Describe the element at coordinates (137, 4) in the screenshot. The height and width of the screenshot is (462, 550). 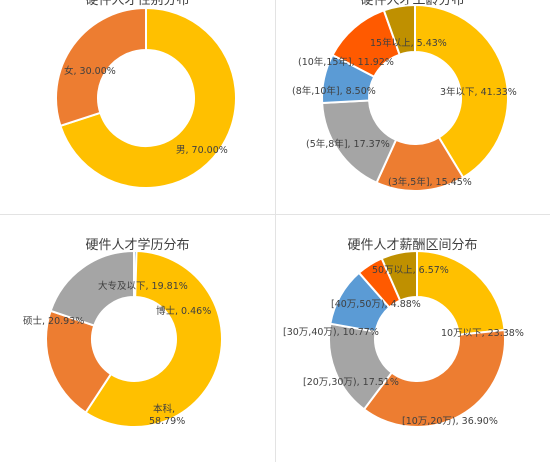
I see `chart-title: 硬件人才性别分布` at that location.